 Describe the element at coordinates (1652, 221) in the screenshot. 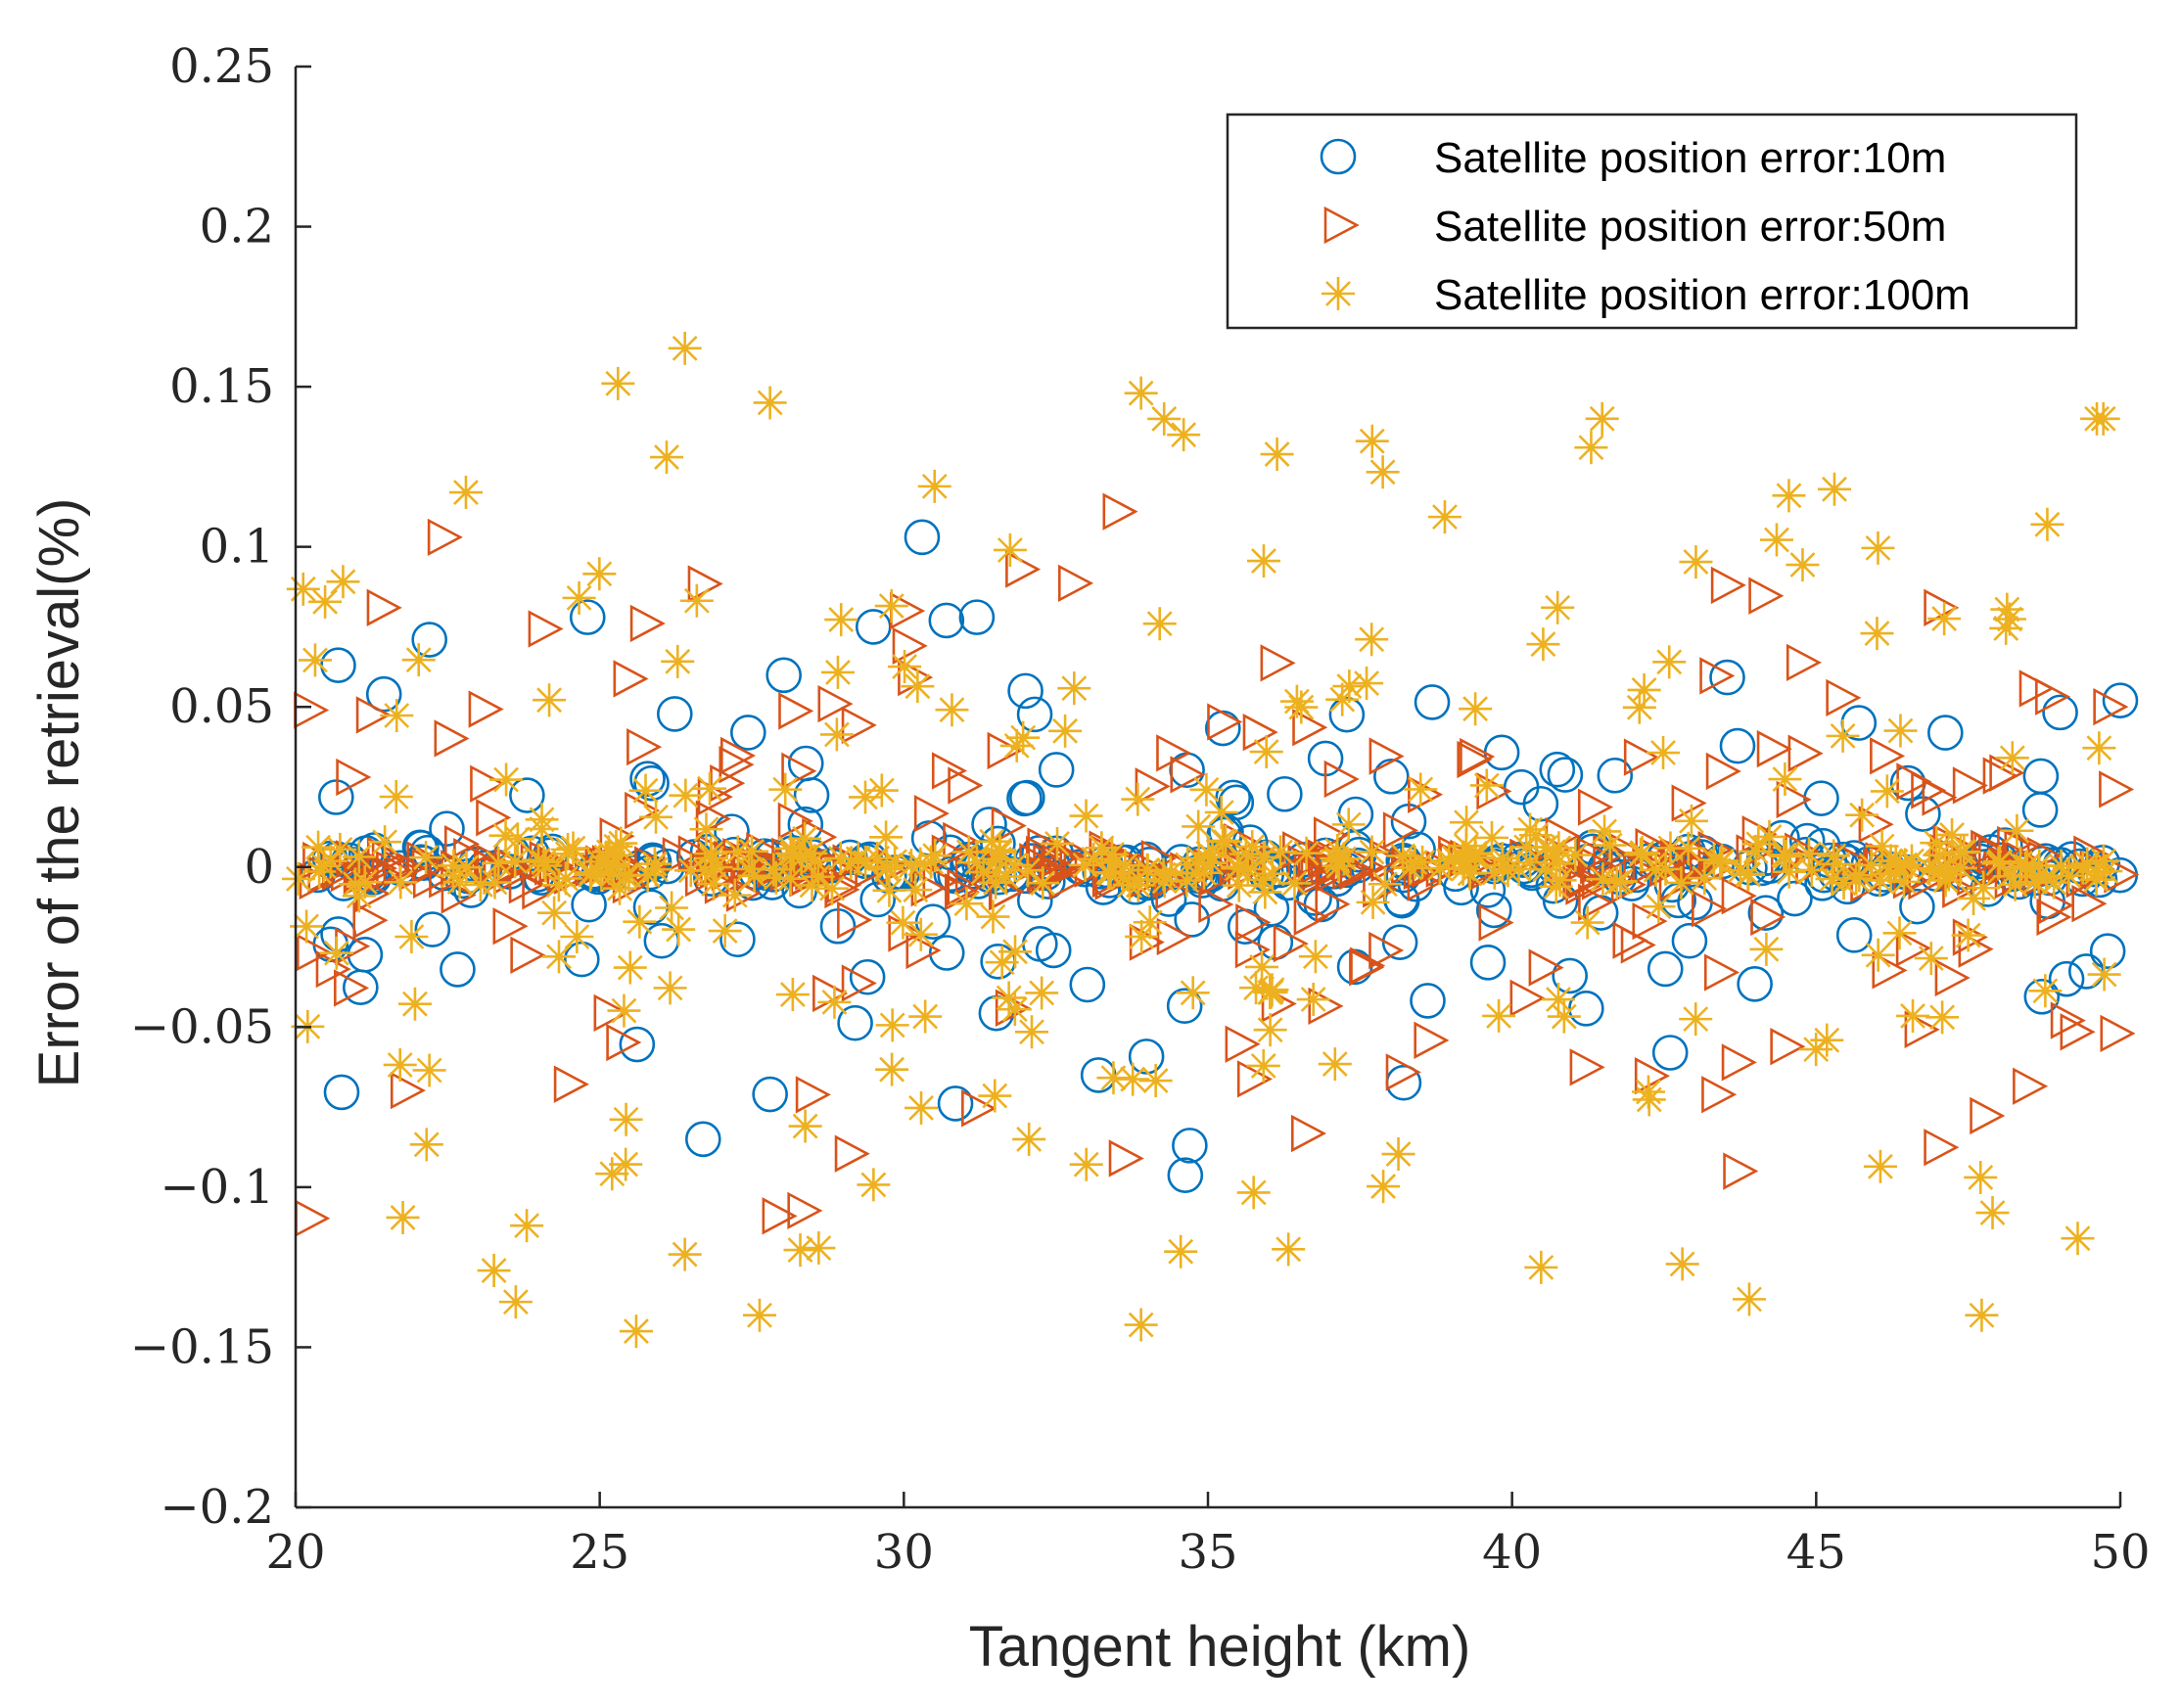

I see `legend-box` at that location.